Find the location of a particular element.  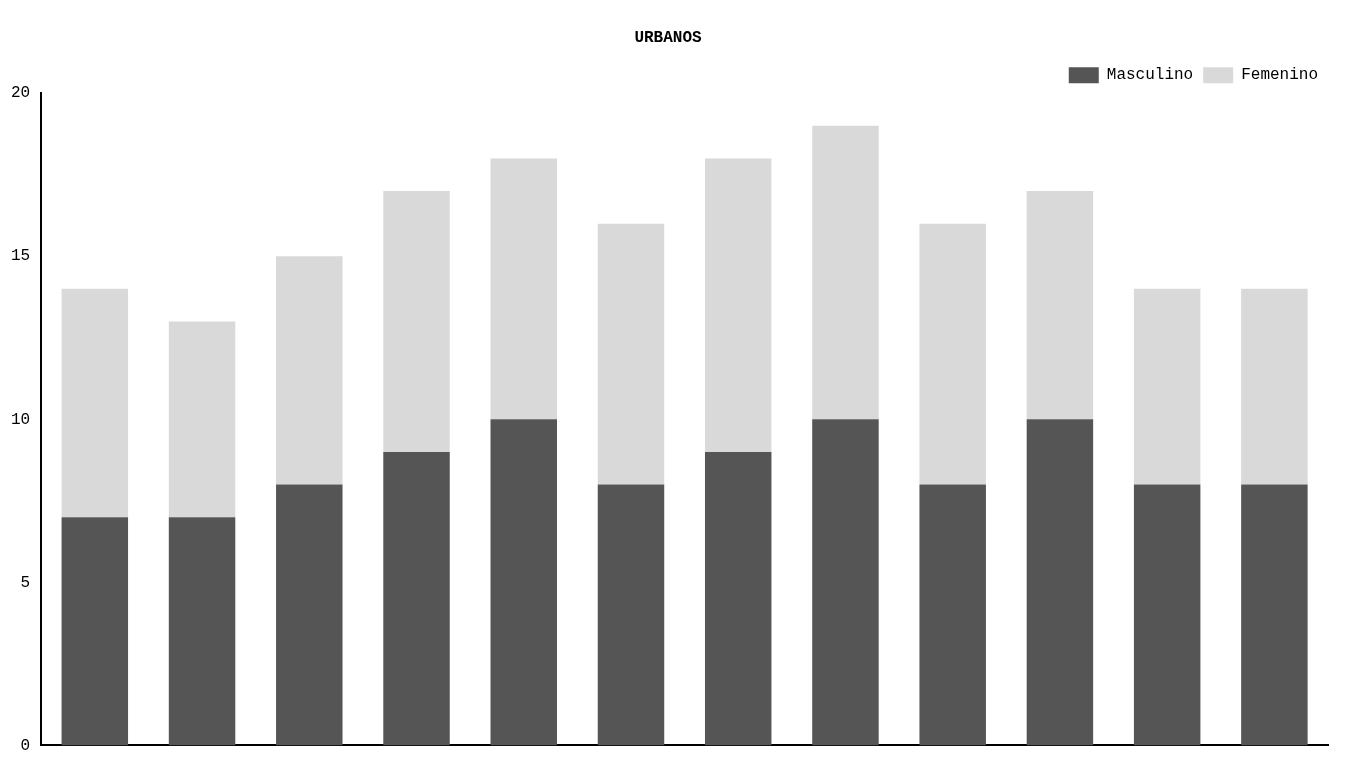

y-tick-label: 5 is located at coordinates (25, 582).